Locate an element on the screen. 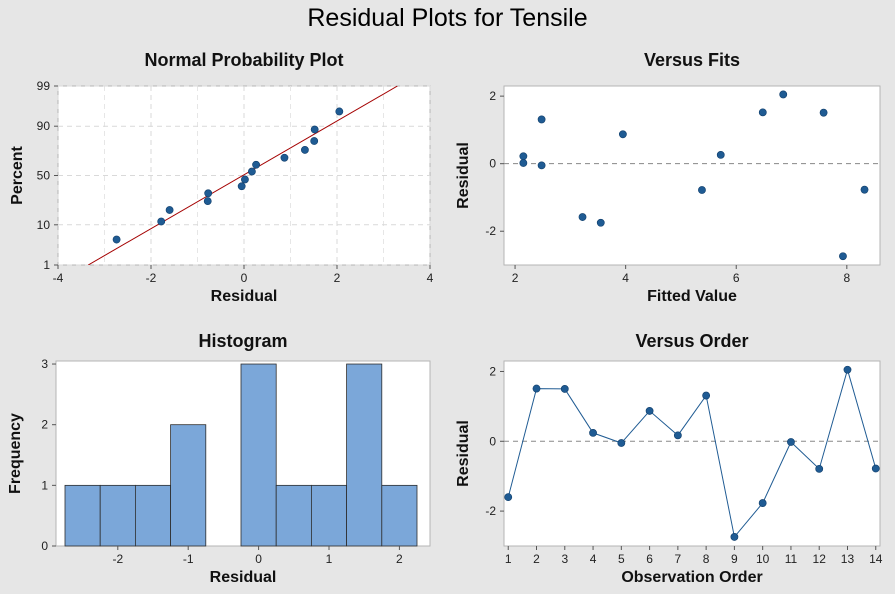 This screenshot has height=594, width=895. hist-ytick-label: 2 is located at coordinates (44, 425).